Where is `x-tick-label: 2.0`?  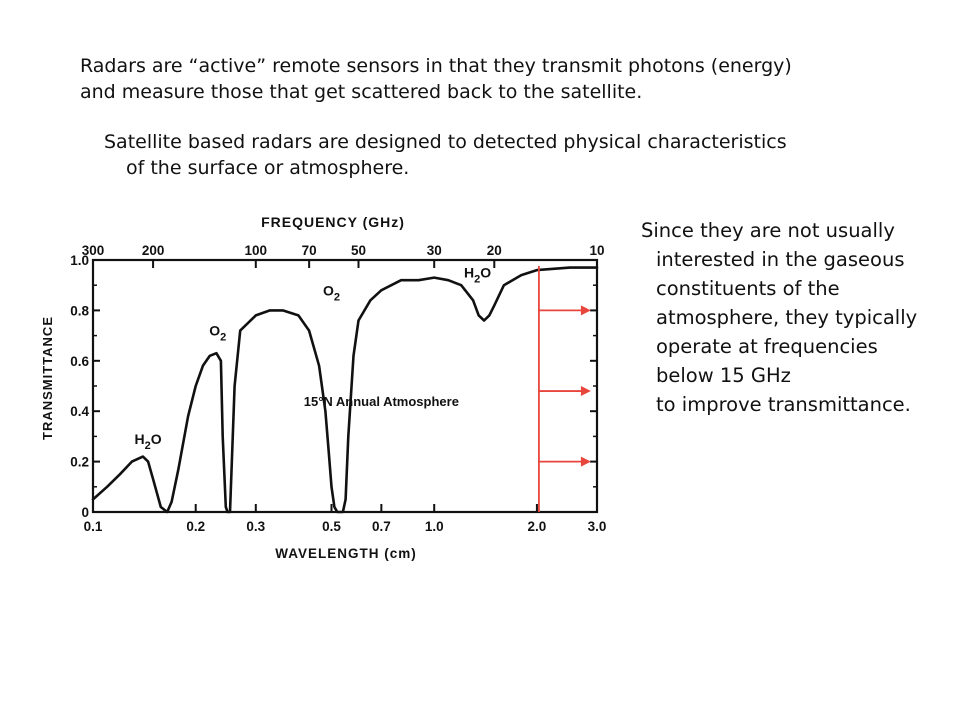 x-tick-label: 2.0 is located at coordinates (537, 526).